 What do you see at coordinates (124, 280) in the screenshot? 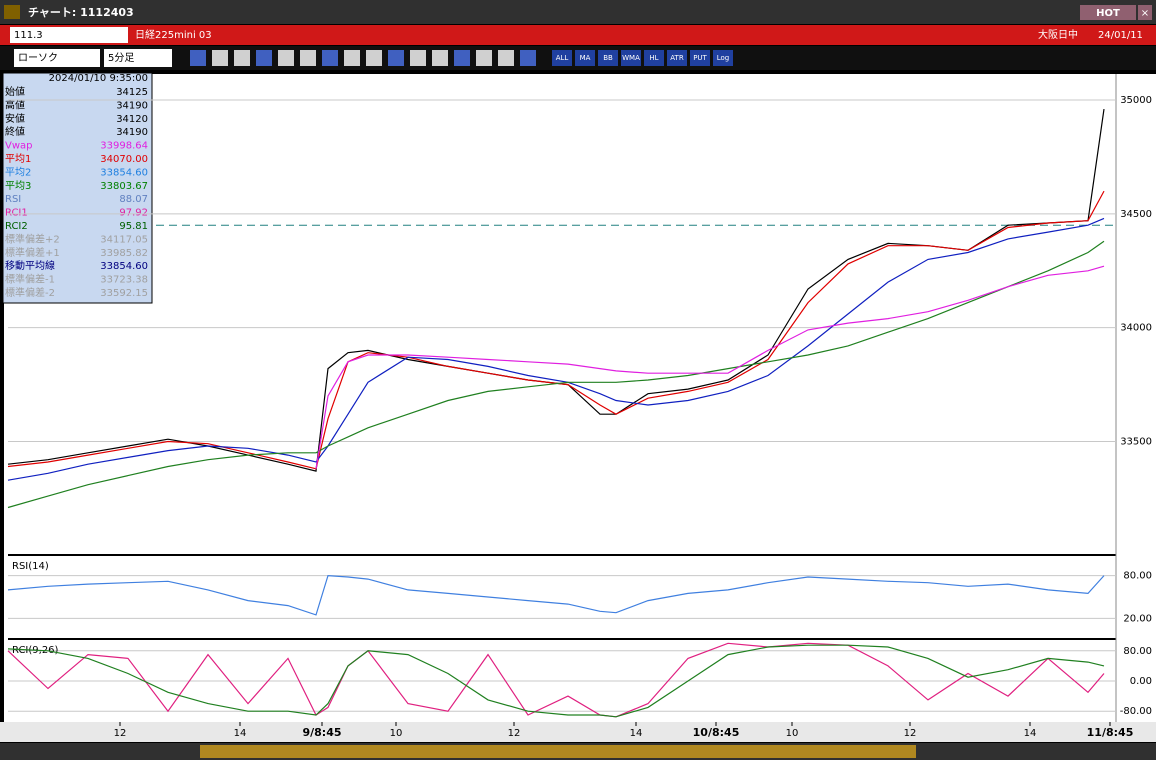
I see `info-value: 33723.38` at bounding box center [124, 280].